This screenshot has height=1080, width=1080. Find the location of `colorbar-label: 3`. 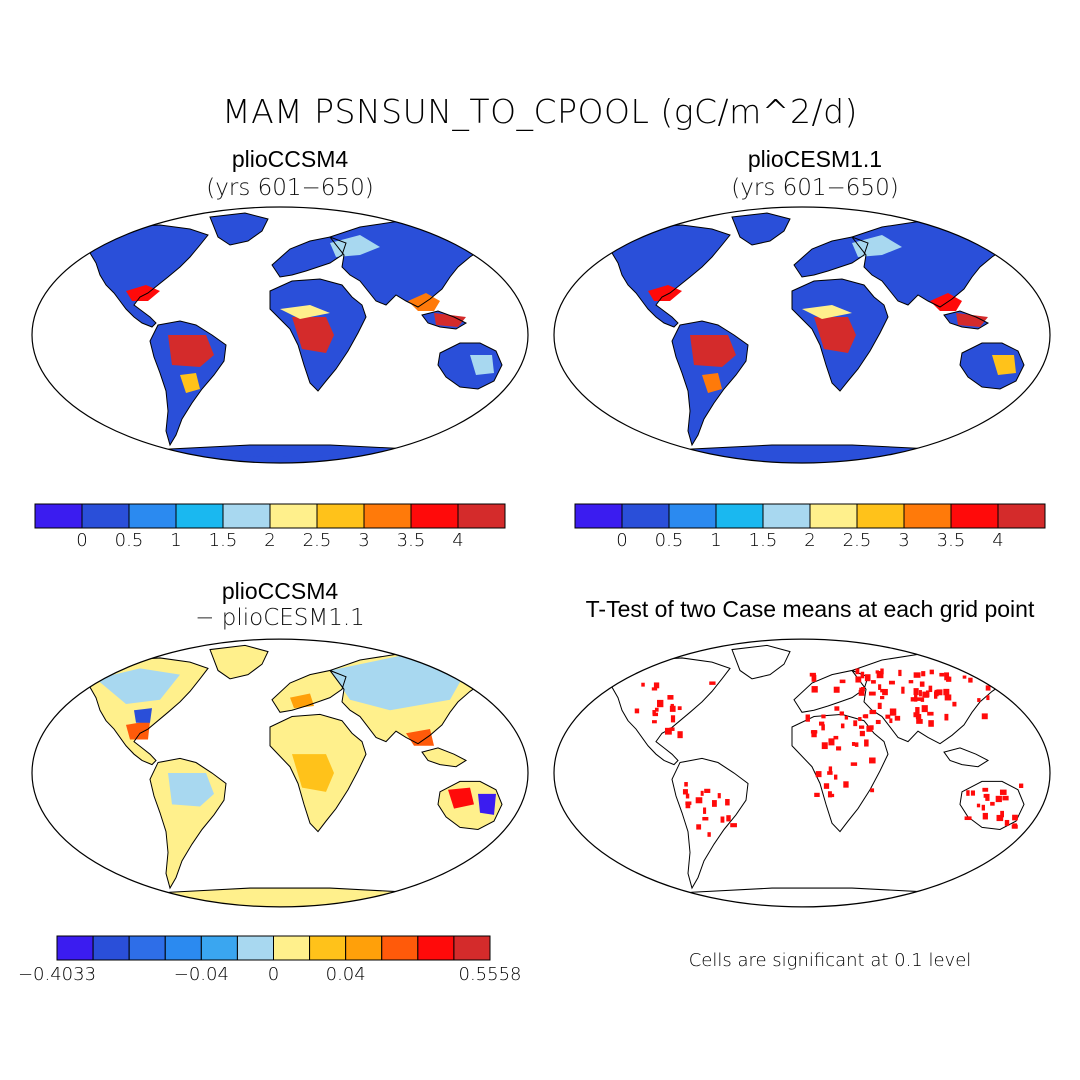

colorbar-label: 3 is located at coordinates (903, 540).